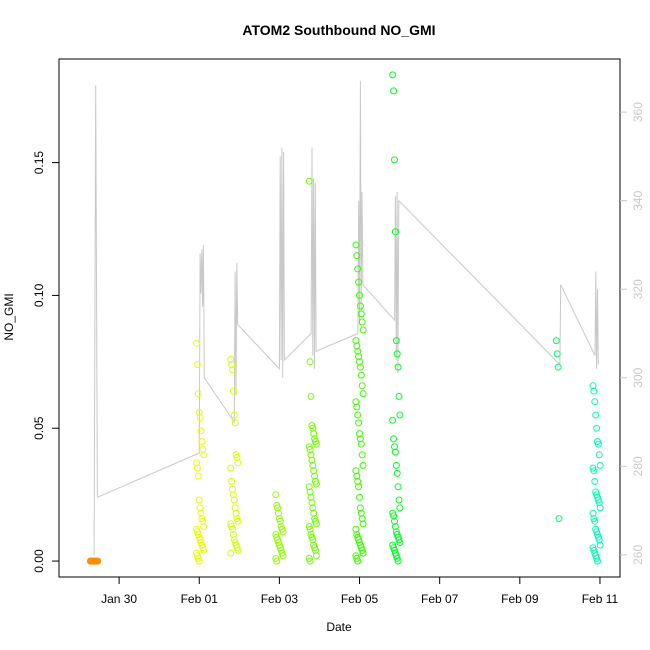 This screenshot has height=650, width=650. I want to click on y2-tick-label: 360, so click(638, 112).